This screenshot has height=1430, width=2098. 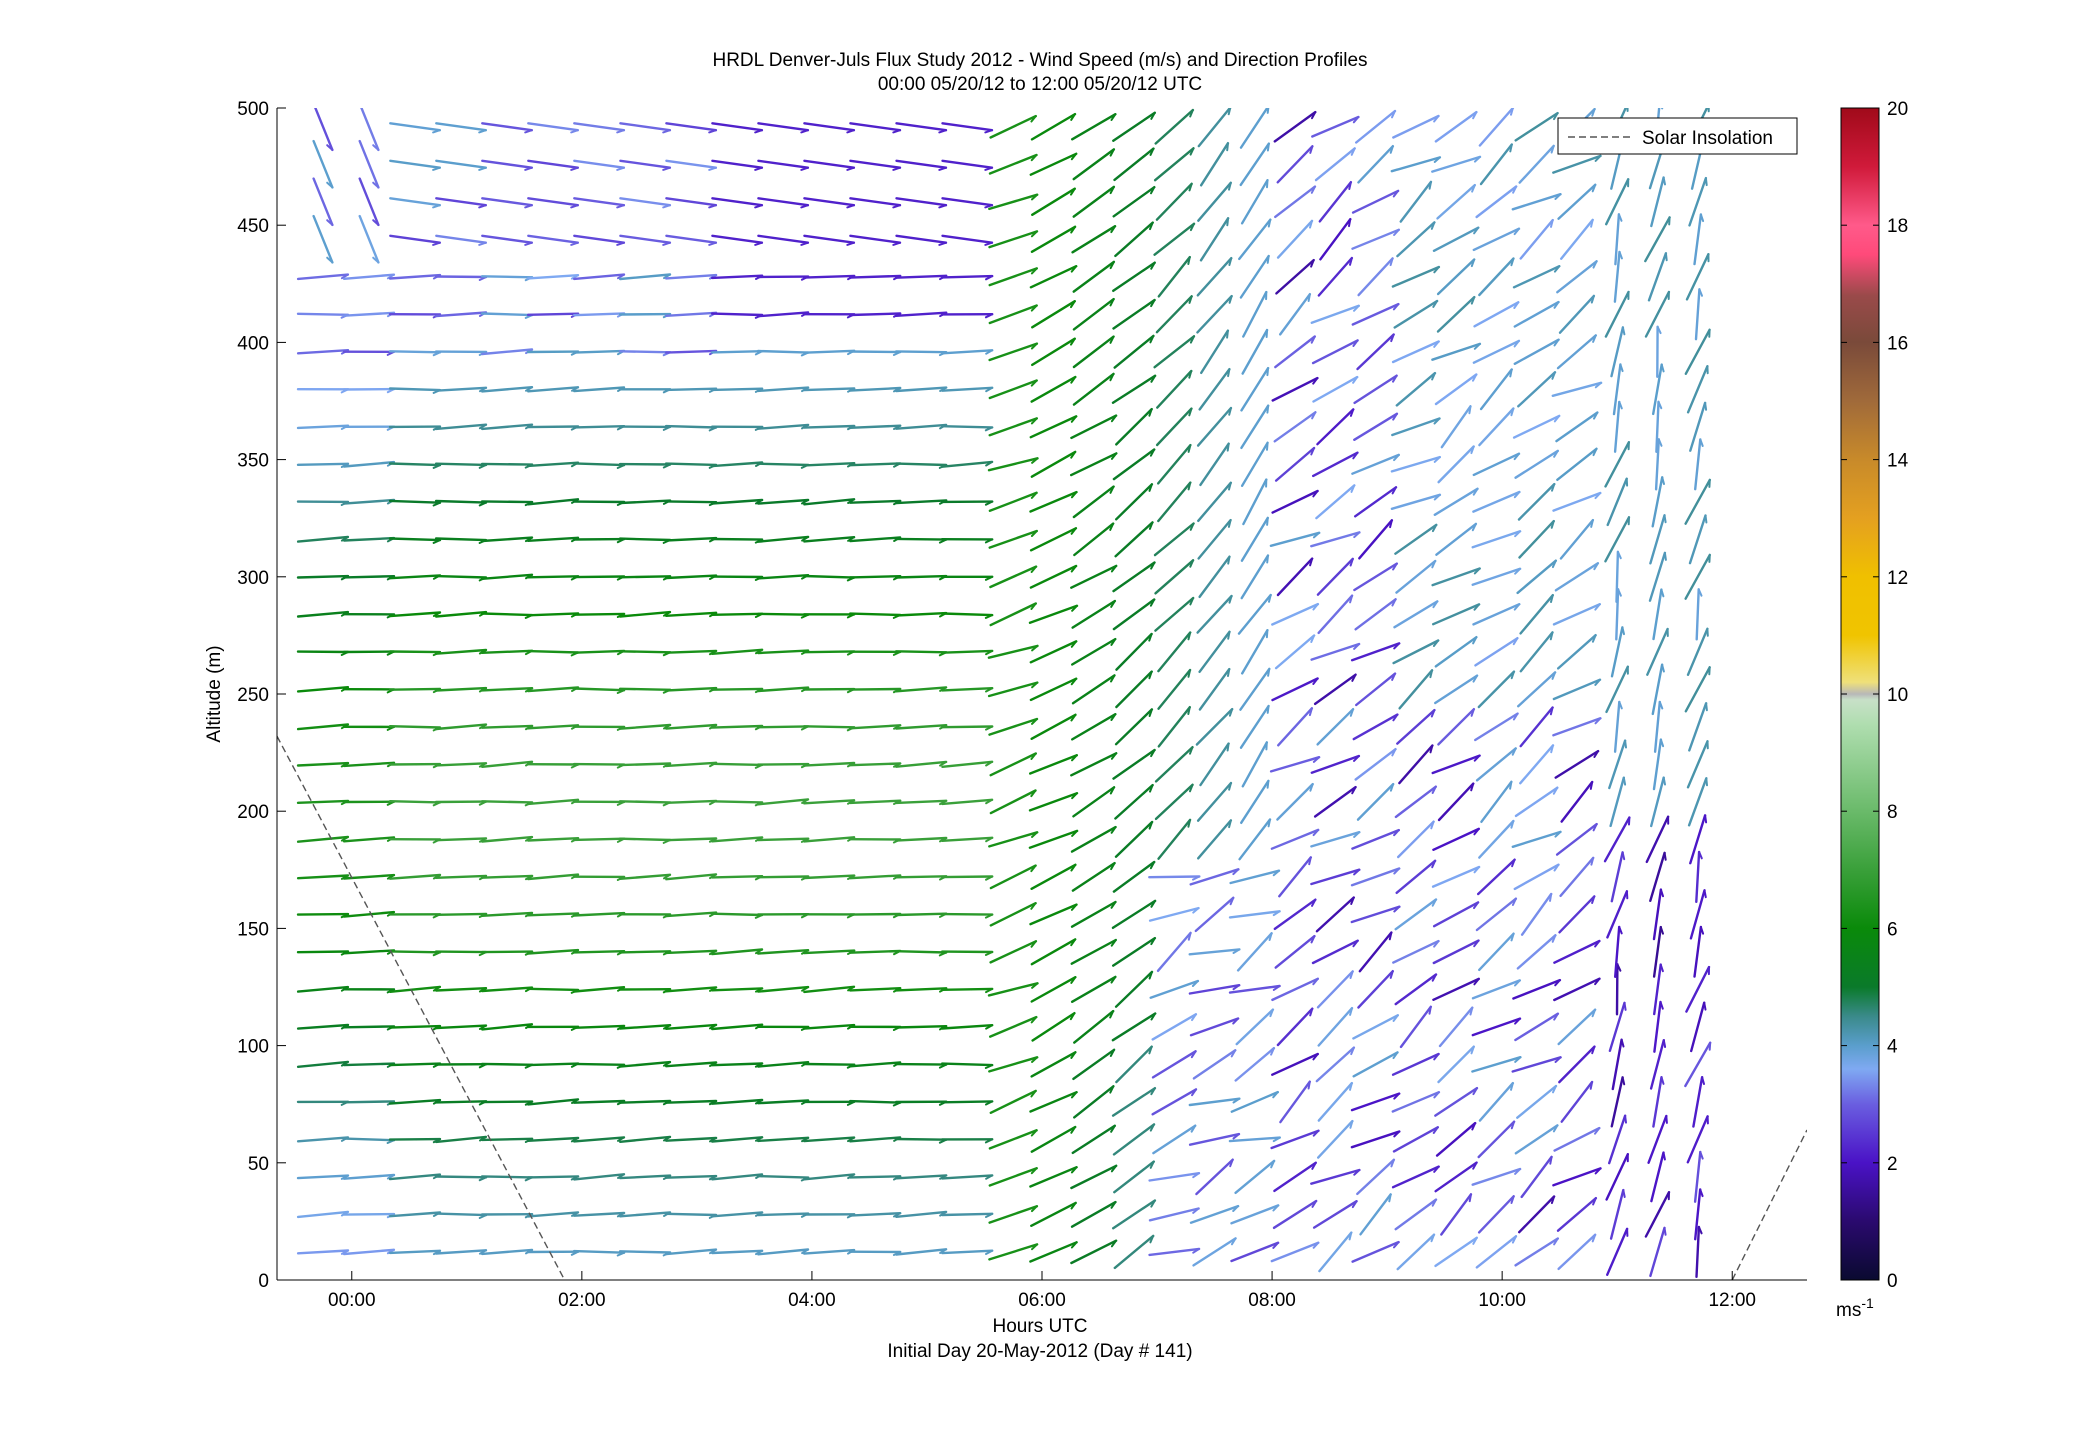 I want to click on colorbar-tick-label: 0, so click(x=1892, y=1281).